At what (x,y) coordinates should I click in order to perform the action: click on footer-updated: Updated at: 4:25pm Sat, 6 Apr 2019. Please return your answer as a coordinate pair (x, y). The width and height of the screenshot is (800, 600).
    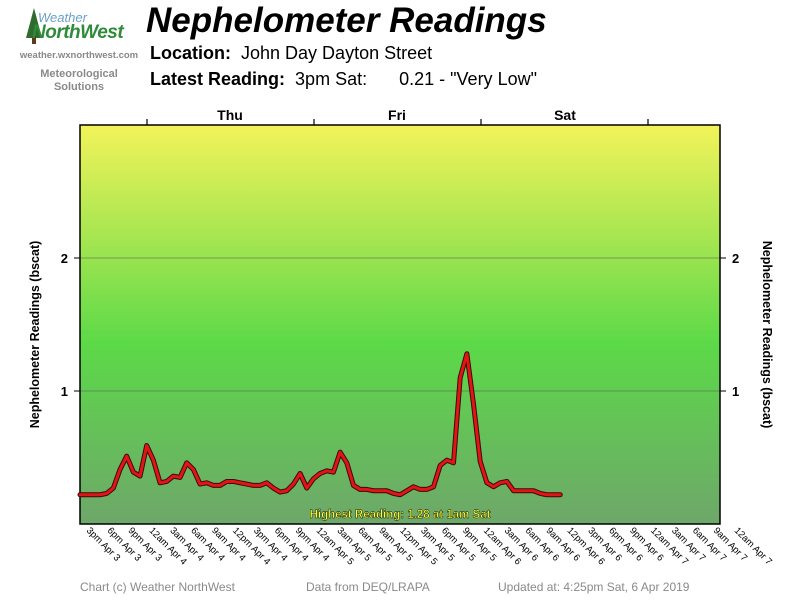
    Looking at the image, I should click on (594, 587).